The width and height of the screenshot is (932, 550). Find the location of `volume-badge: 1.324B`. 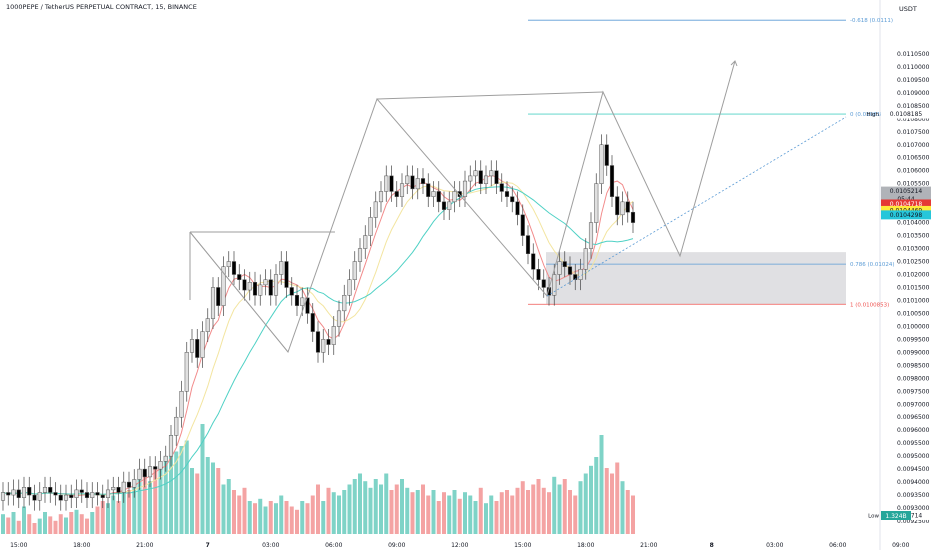

volume-badge: 1.324B is located at coordinates (895, 516).